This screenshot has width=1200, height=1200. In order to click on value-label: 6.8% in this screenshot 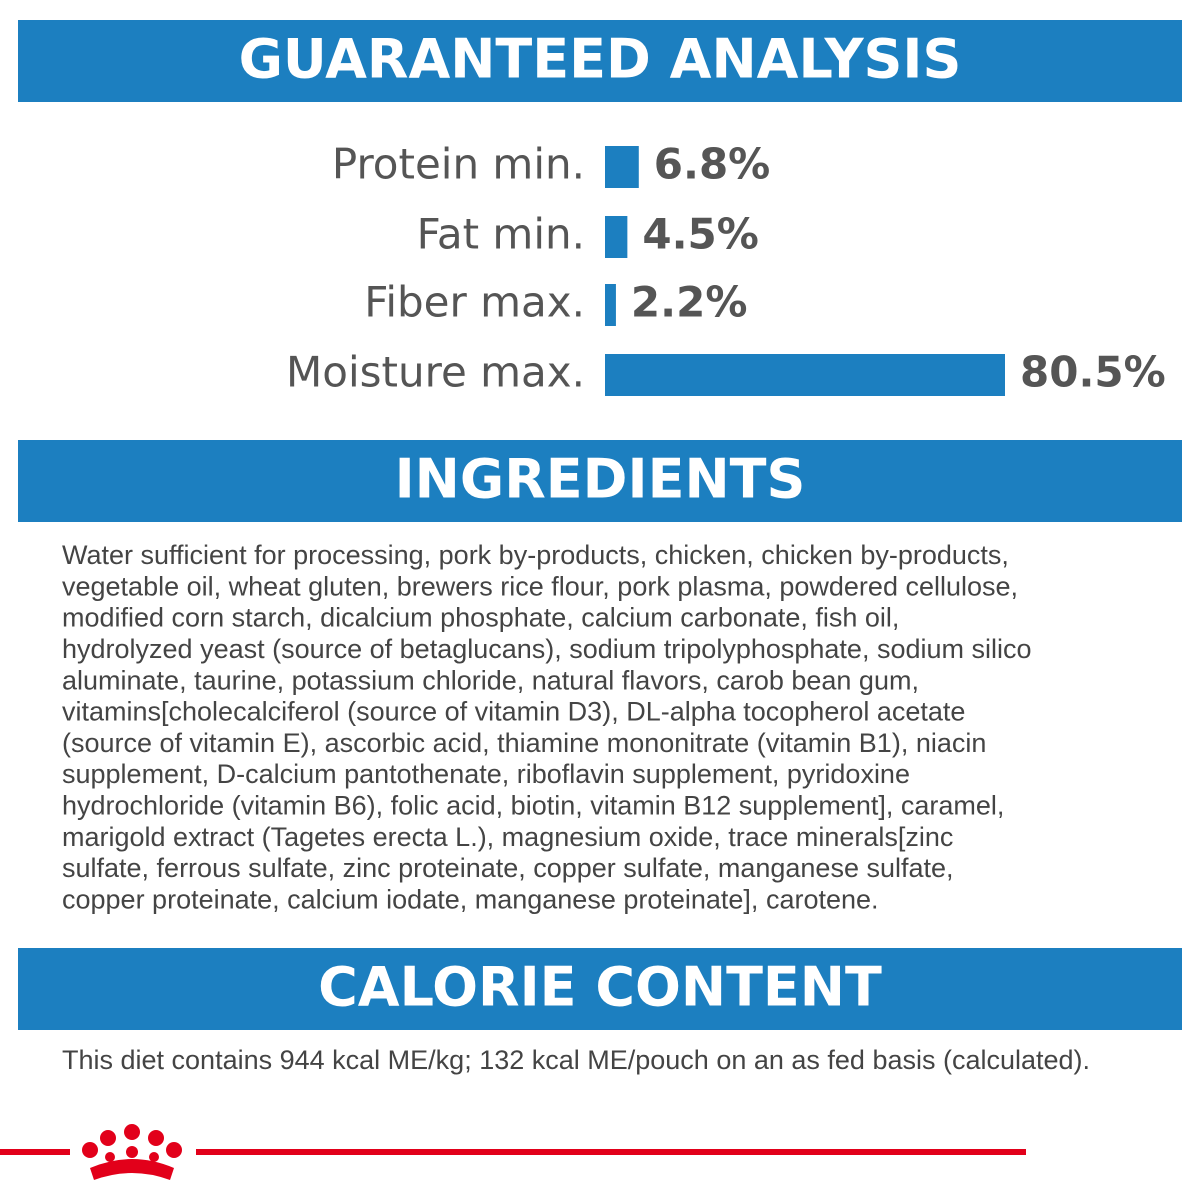, I will do `click(712, 164)`.